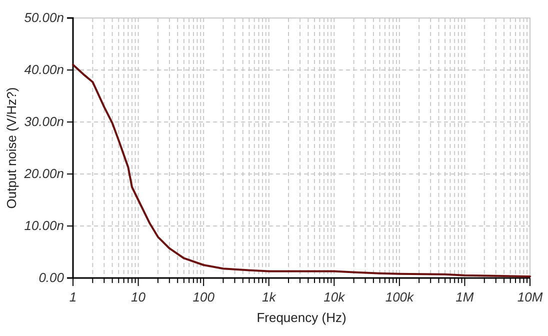 This screenshot has height=336, width=548. What do you see at coordinates (43, 174) in the screenshot?
I see `y-tick-label: 20.00n` at bounding box center [43, 174].